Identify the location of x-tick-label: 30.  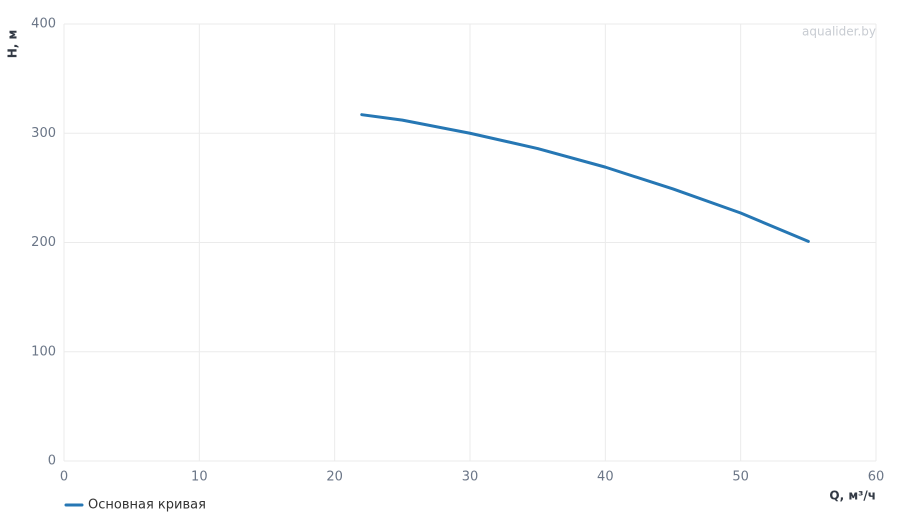
(470, 477).